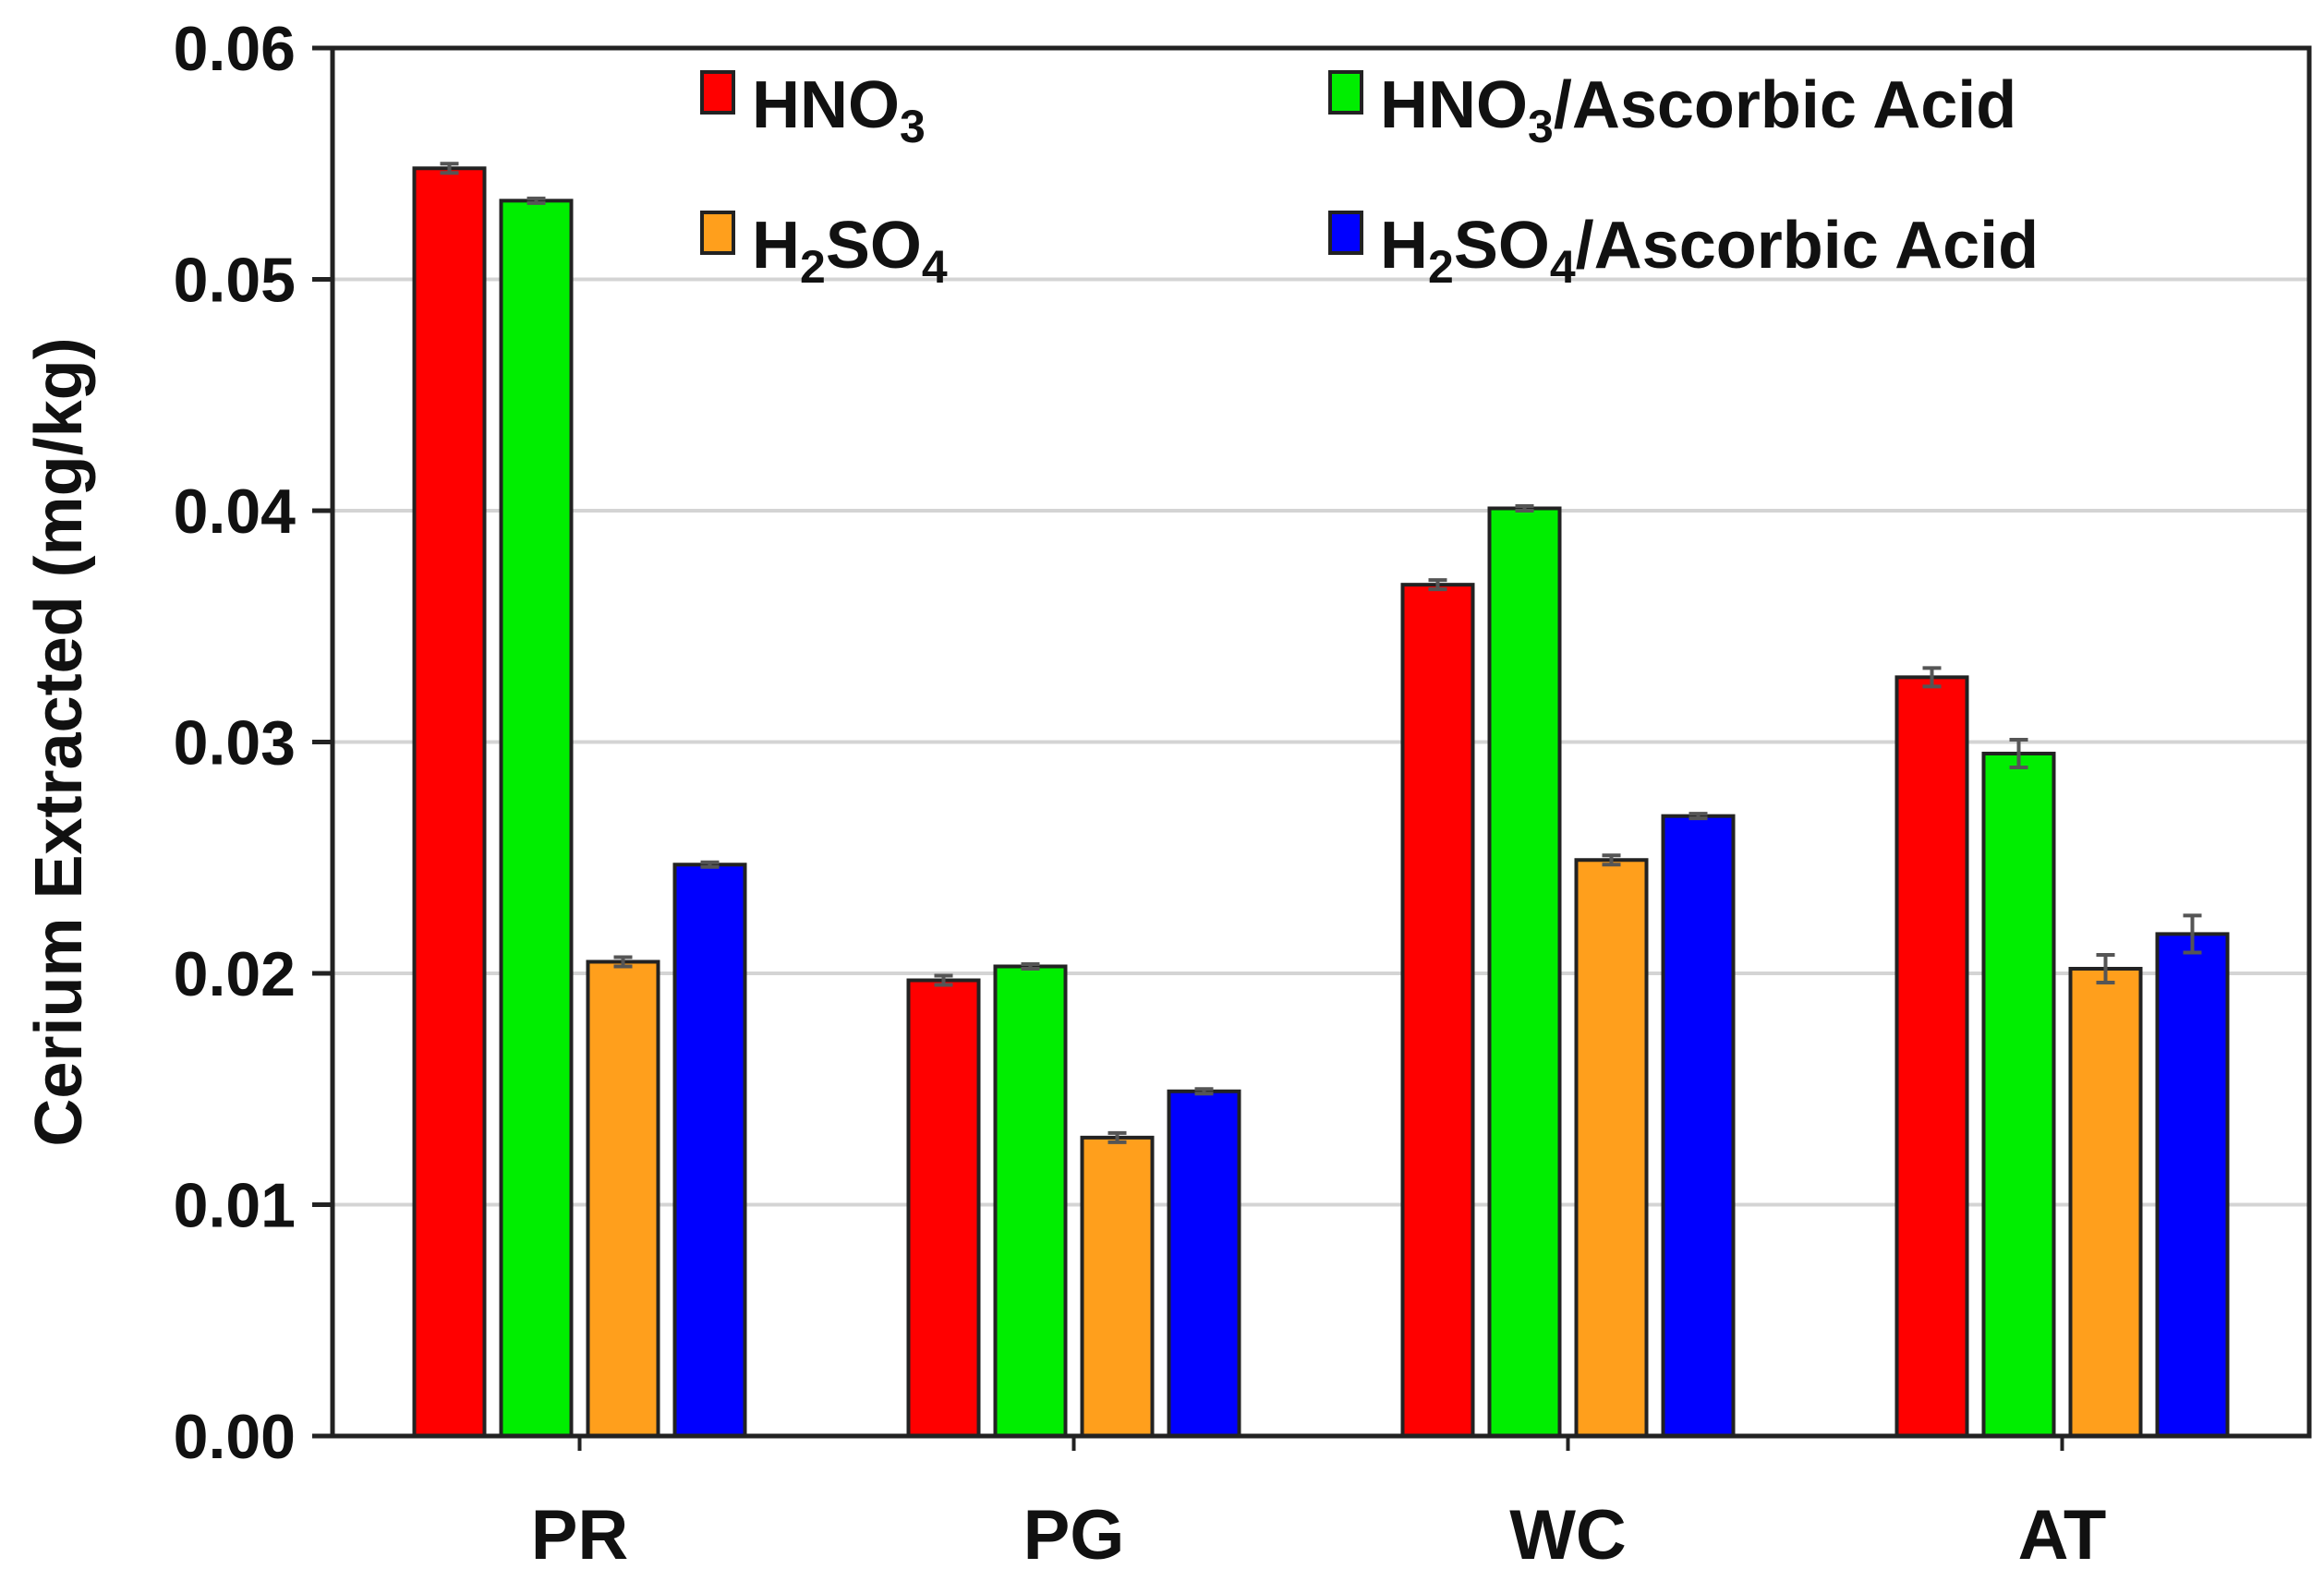 This screenshot has width=2324, height=1581. I want to click on y-tick-label: 0.05, so click(235, 281).